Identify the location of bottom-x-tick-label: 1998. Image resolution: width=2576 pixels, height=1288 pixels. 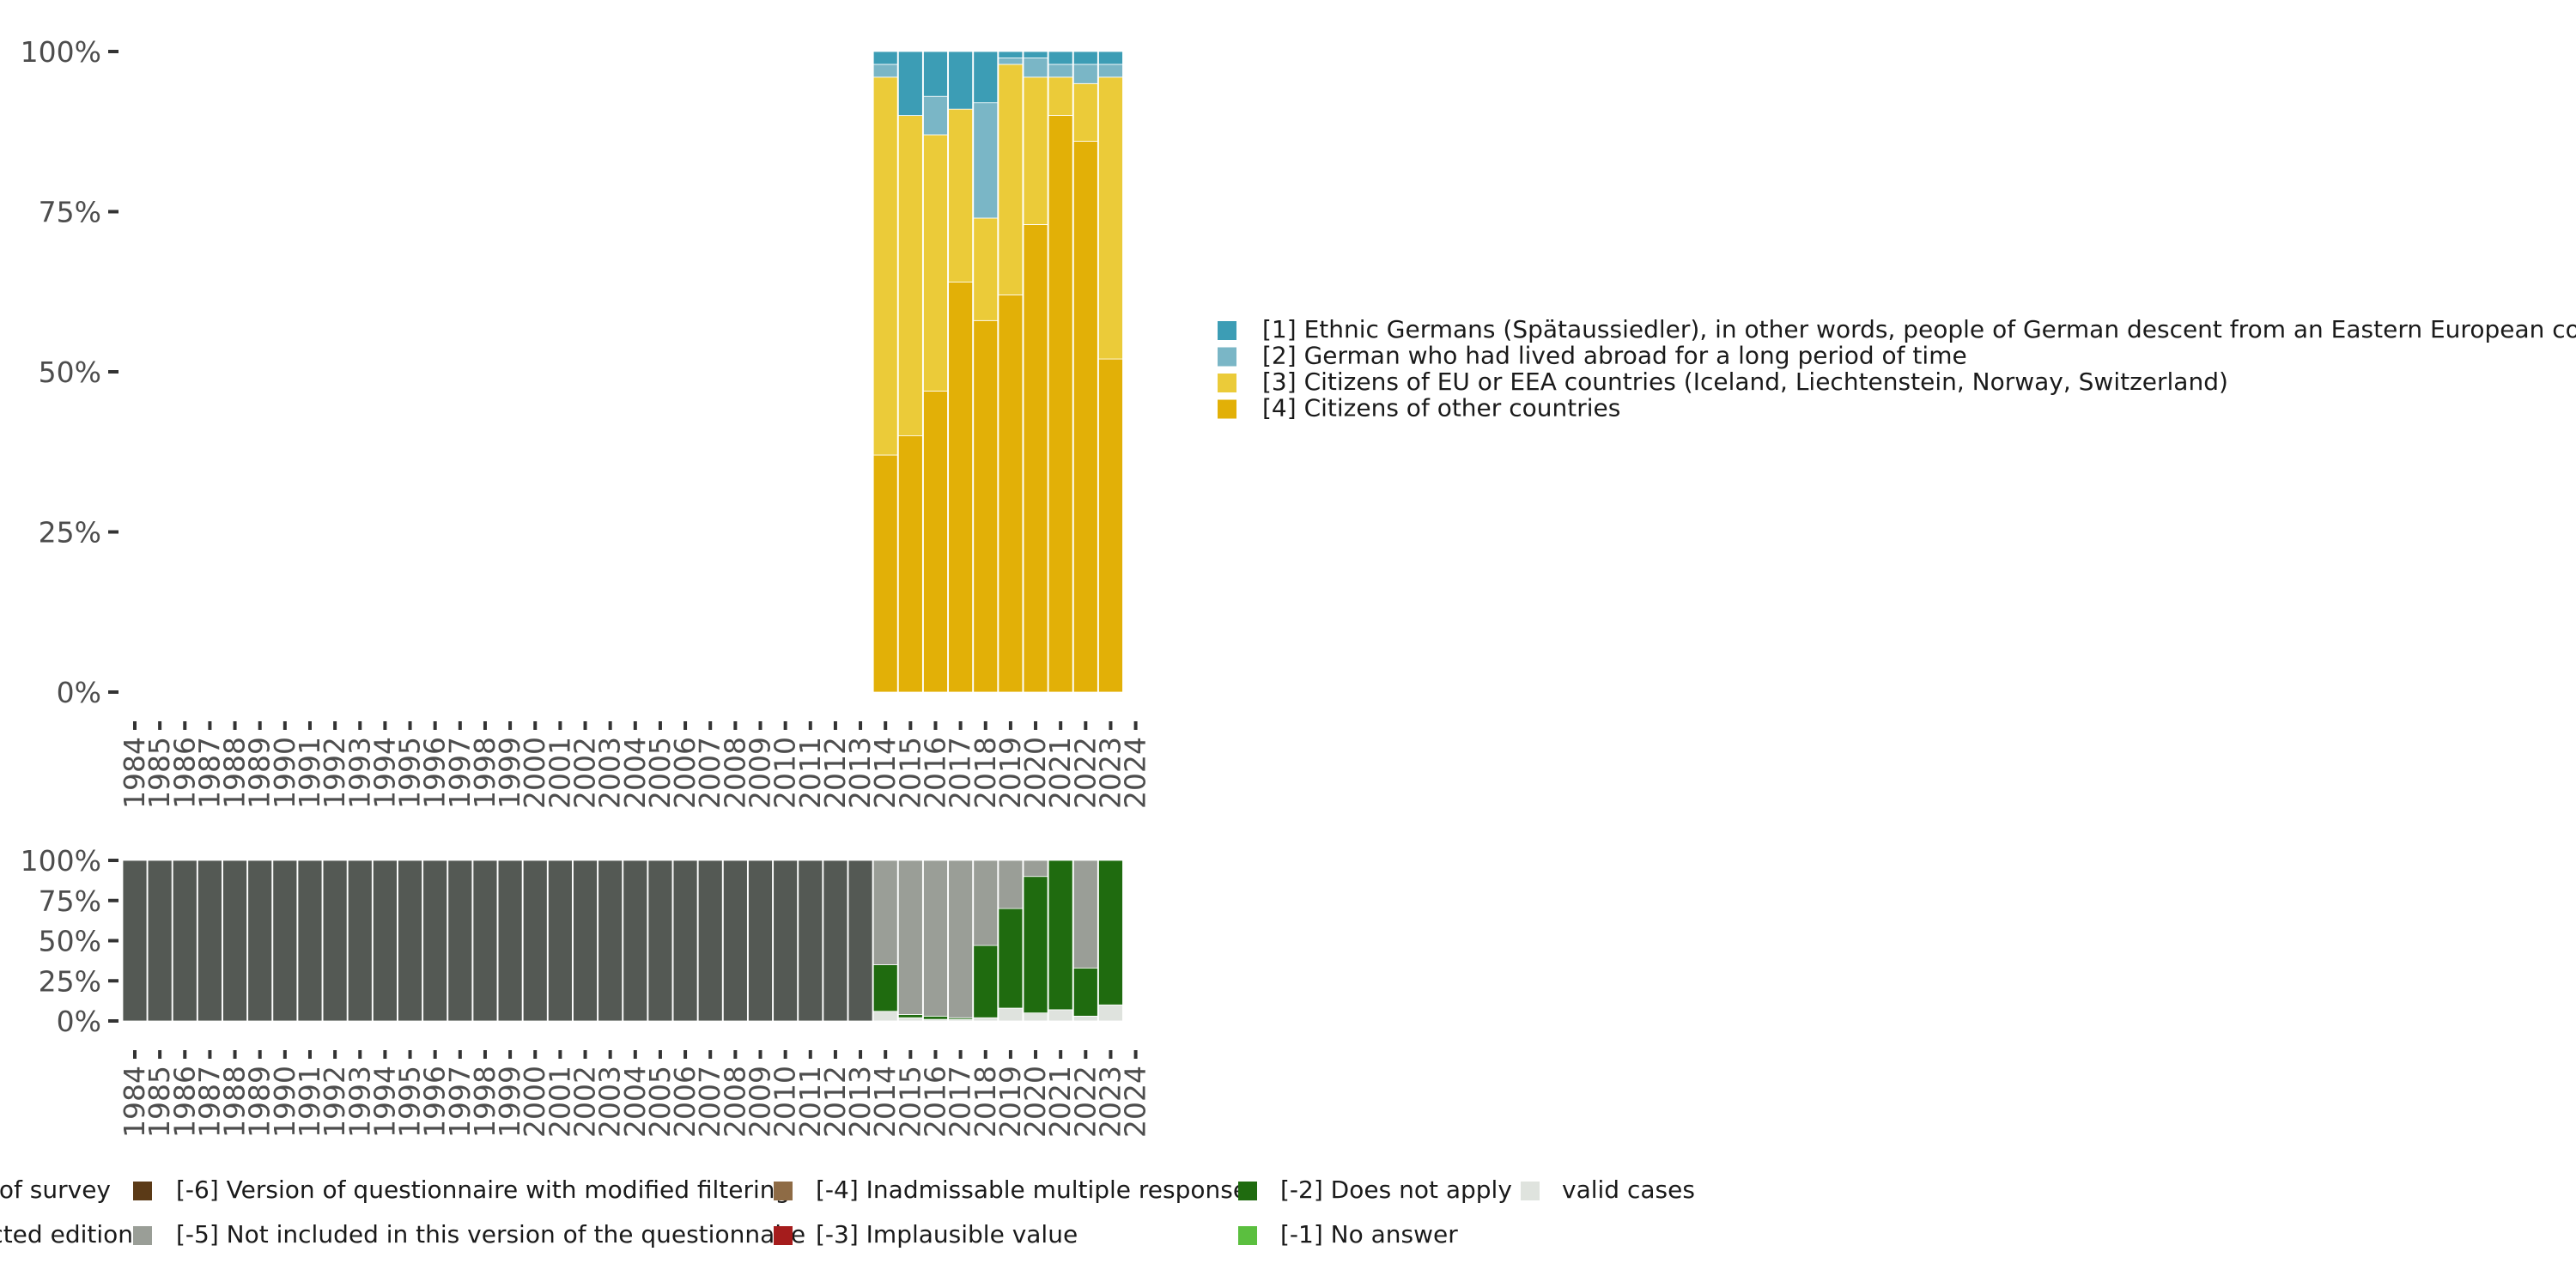
(485, 1102).